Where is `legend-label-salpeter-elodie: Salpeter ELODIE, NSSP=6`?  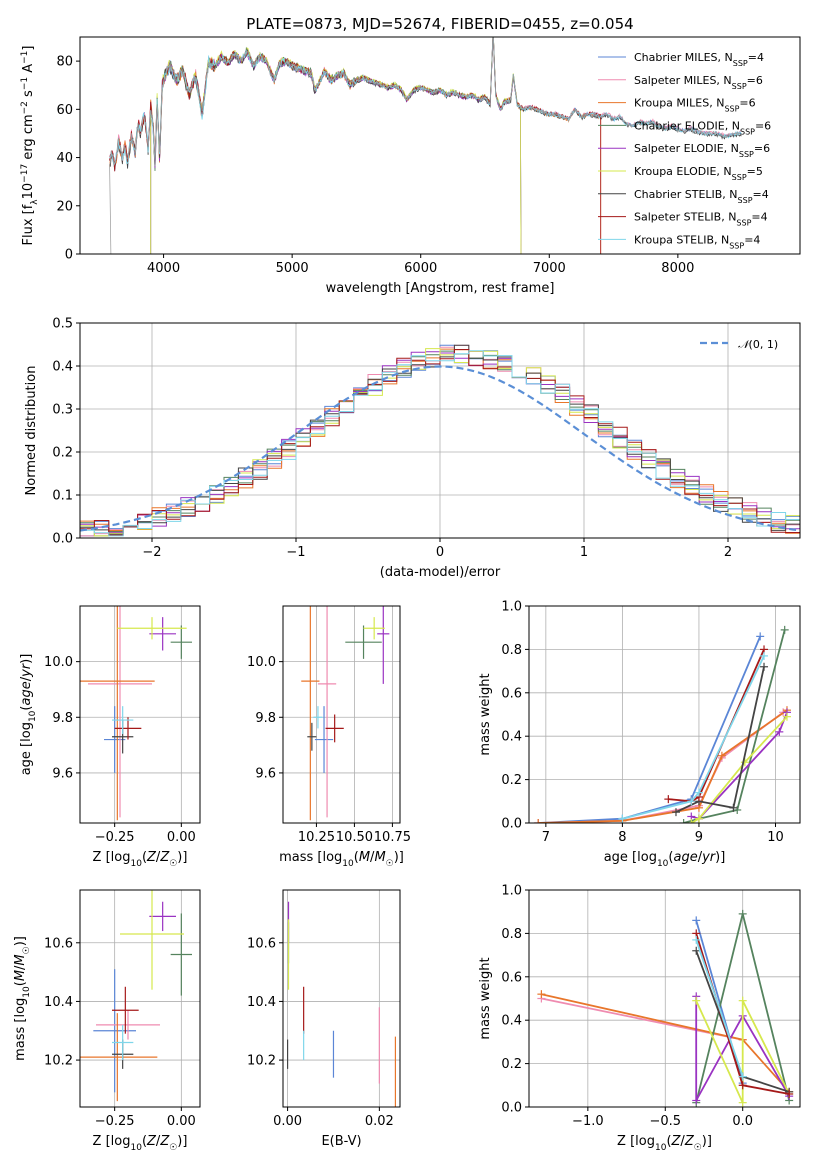 legend-label-salpeter-elodie: Salpeter ELODIE, NSSP=6 is located at coordinates (702, 150).